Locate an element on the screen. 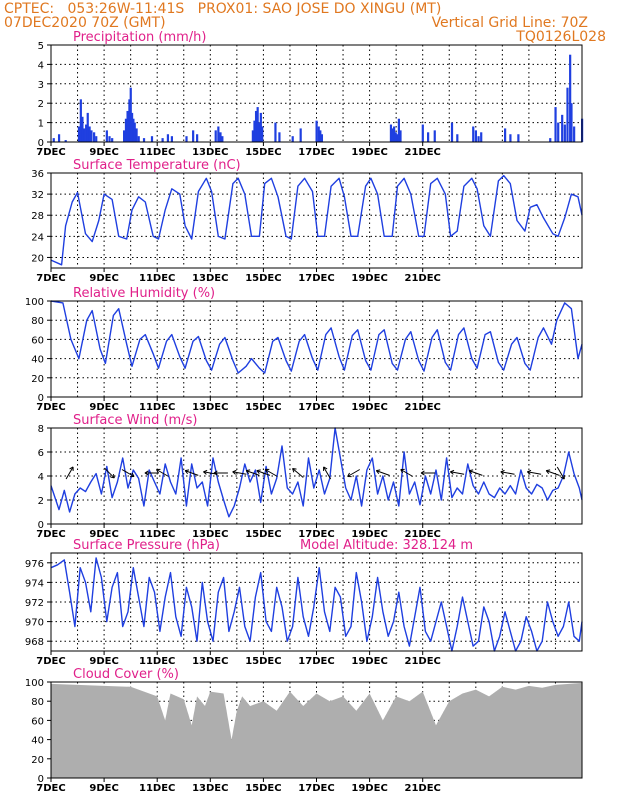  y-tick-label: 32 is located at coordinates (37, 195).